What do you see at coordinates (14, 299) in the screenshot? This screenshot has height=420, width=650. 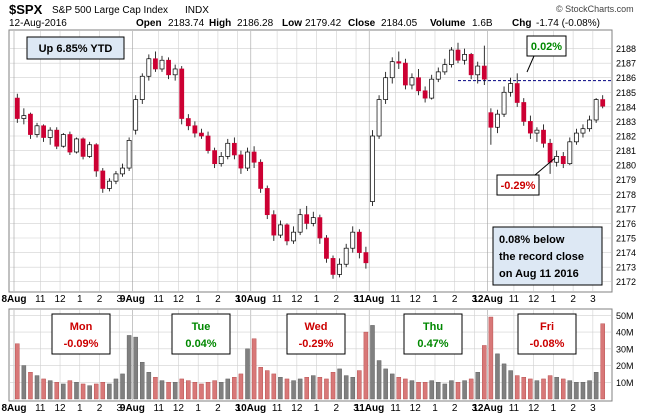 I see `price-x-tick-label: 8Aug` at bounding box center [14, 299].